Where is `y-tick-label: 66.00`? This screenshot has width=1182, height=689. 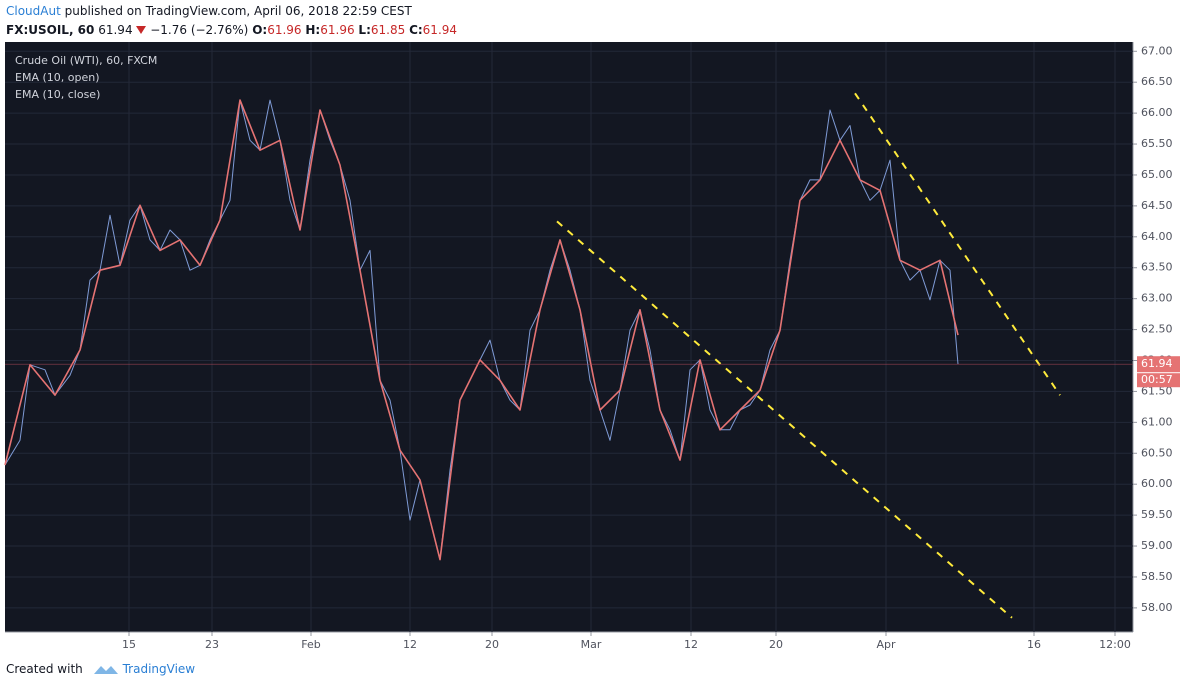 y-tick-label: 66.00 is located at coordinates (1157, 112).